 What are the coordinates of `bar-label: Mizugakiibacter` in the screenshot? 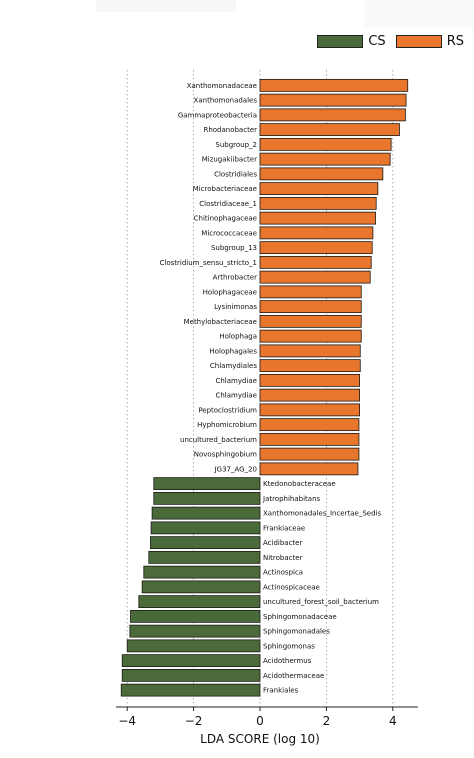 It's located at (229, 160).